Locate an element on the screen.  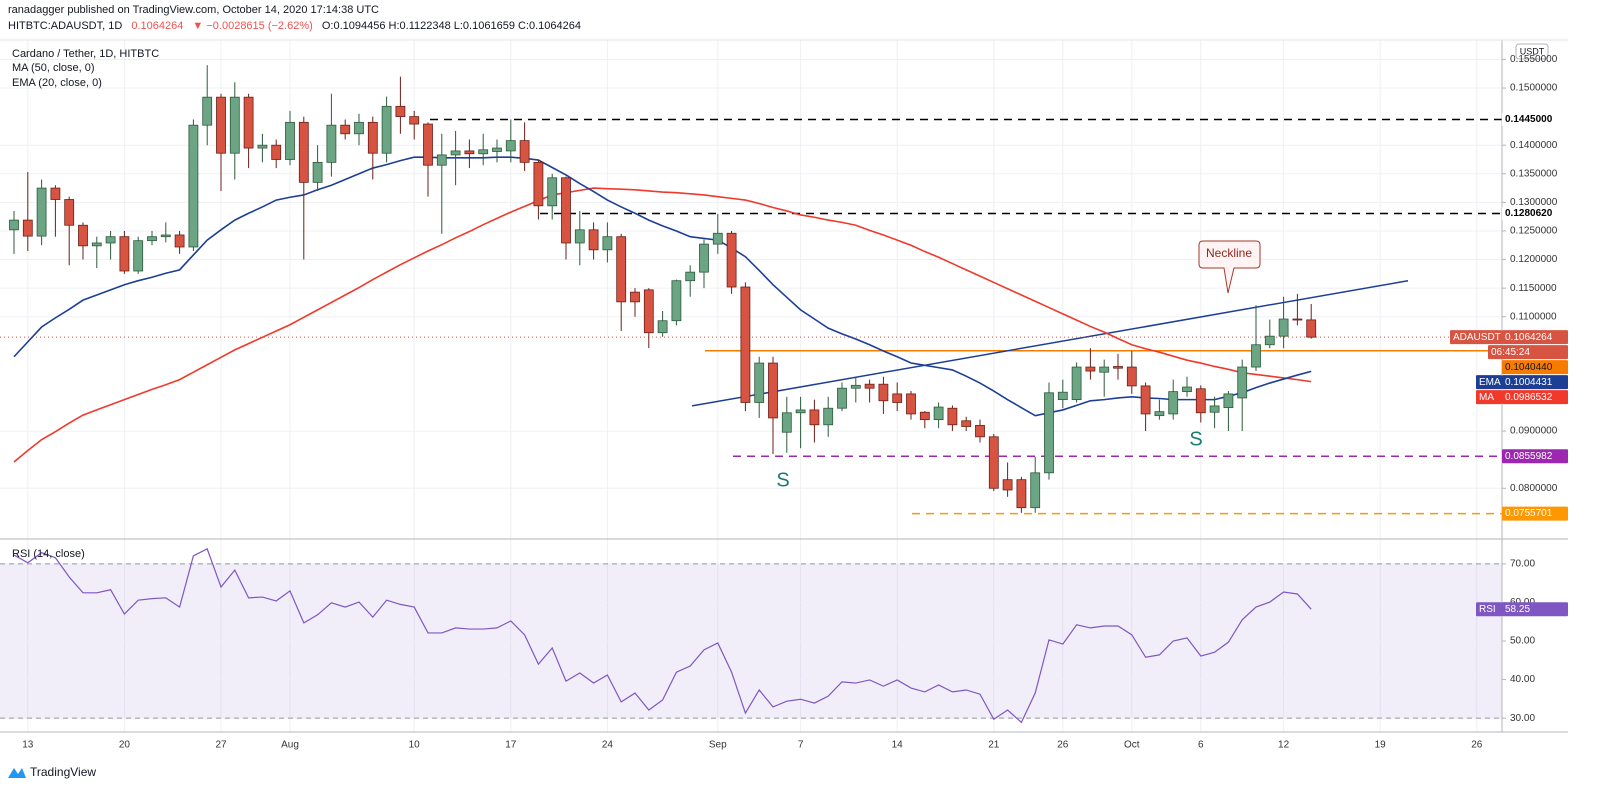
currency-box is located at coordinates (1532, 51).